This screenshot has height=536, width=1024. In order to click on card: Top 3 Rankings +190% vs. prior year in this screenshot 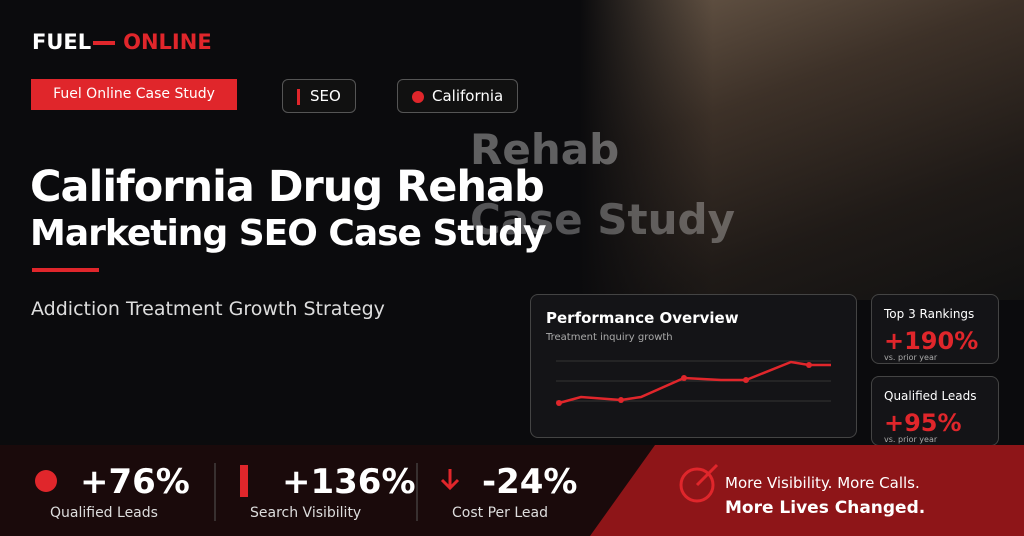, I will do `click(935, 329)`.